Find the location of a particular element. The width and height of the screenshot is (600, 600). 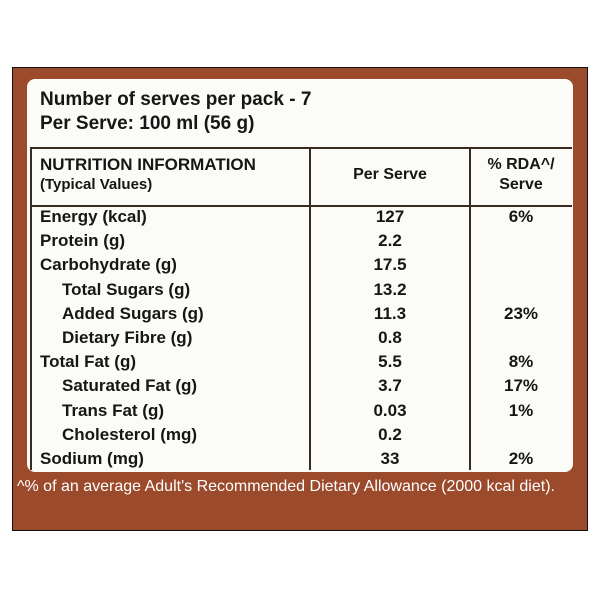

nutrient-label: Energy (kcal) is located at coordinates (93, 216).